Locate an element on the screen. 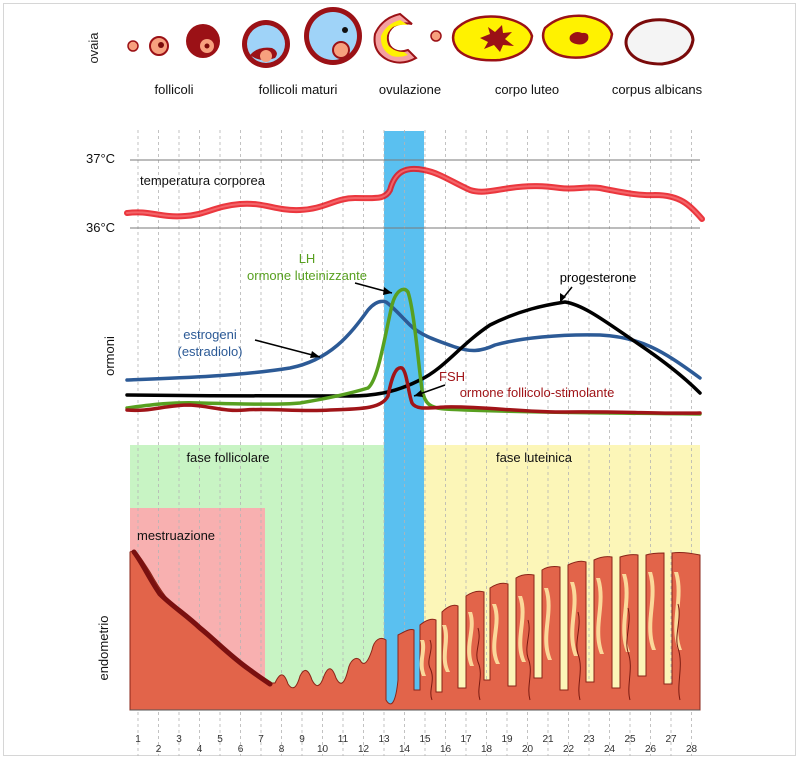  temp-36-label: 36°C is located at coordinates (100, 227).